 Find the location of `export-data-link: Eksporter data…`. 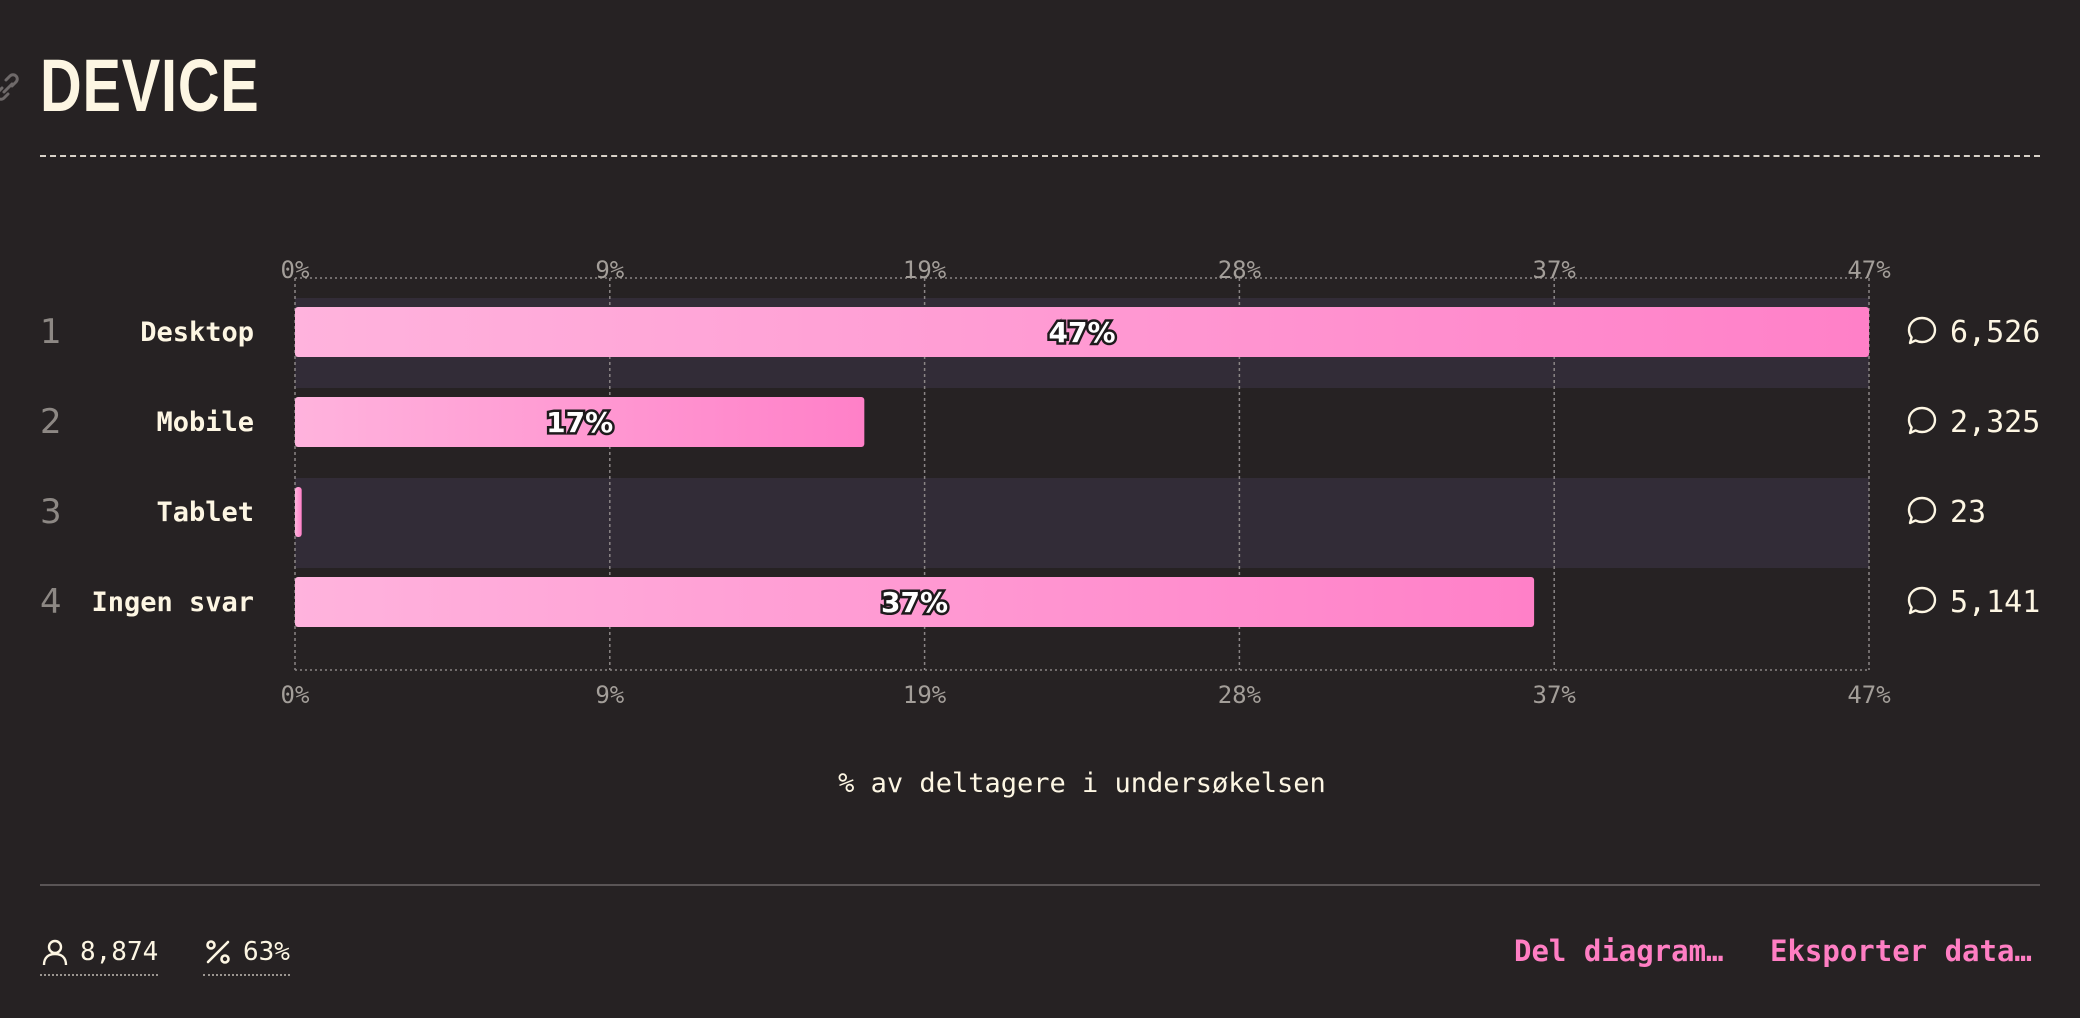

export-data-link: Eksporter data… is located at coordinates (1901, 951).